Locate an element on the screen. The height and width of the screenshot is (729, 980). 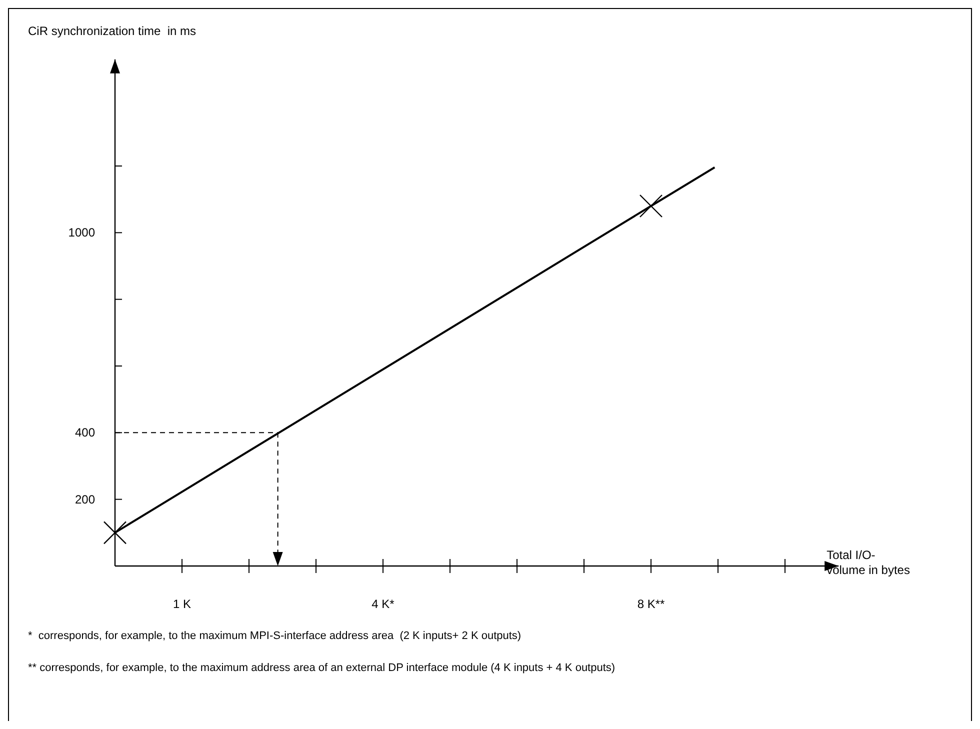
text: * corresponds, for example, to the maximum MPI-S-interface address area (2 K inputs+ 2 K outputs) is located at coordinates (275, 636).